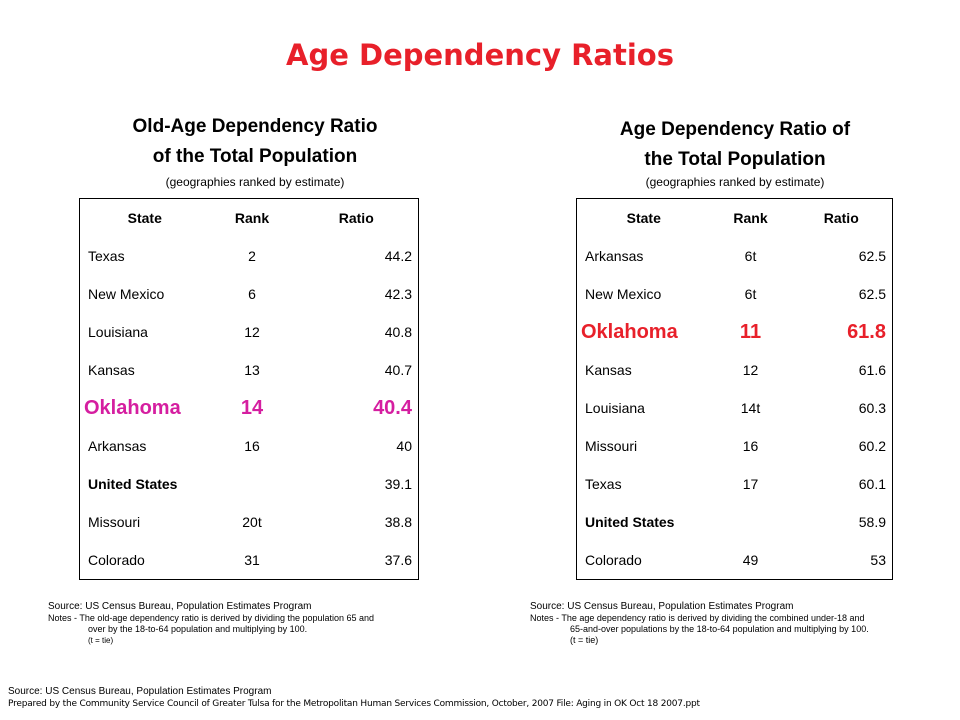 The image size is (960, 720). I want to click on table-row: Louisiana 12 40.8, so click(249, 332).